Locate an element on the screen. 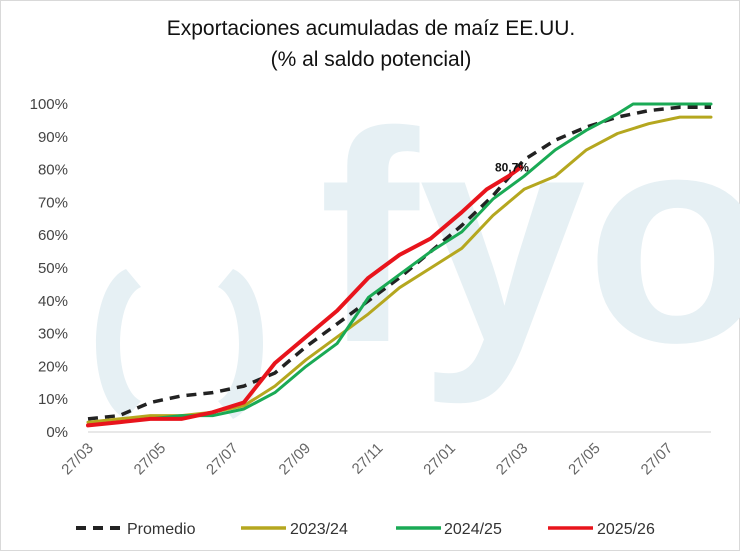  y-tick-label: 80% is located at coordinates (53, 170).